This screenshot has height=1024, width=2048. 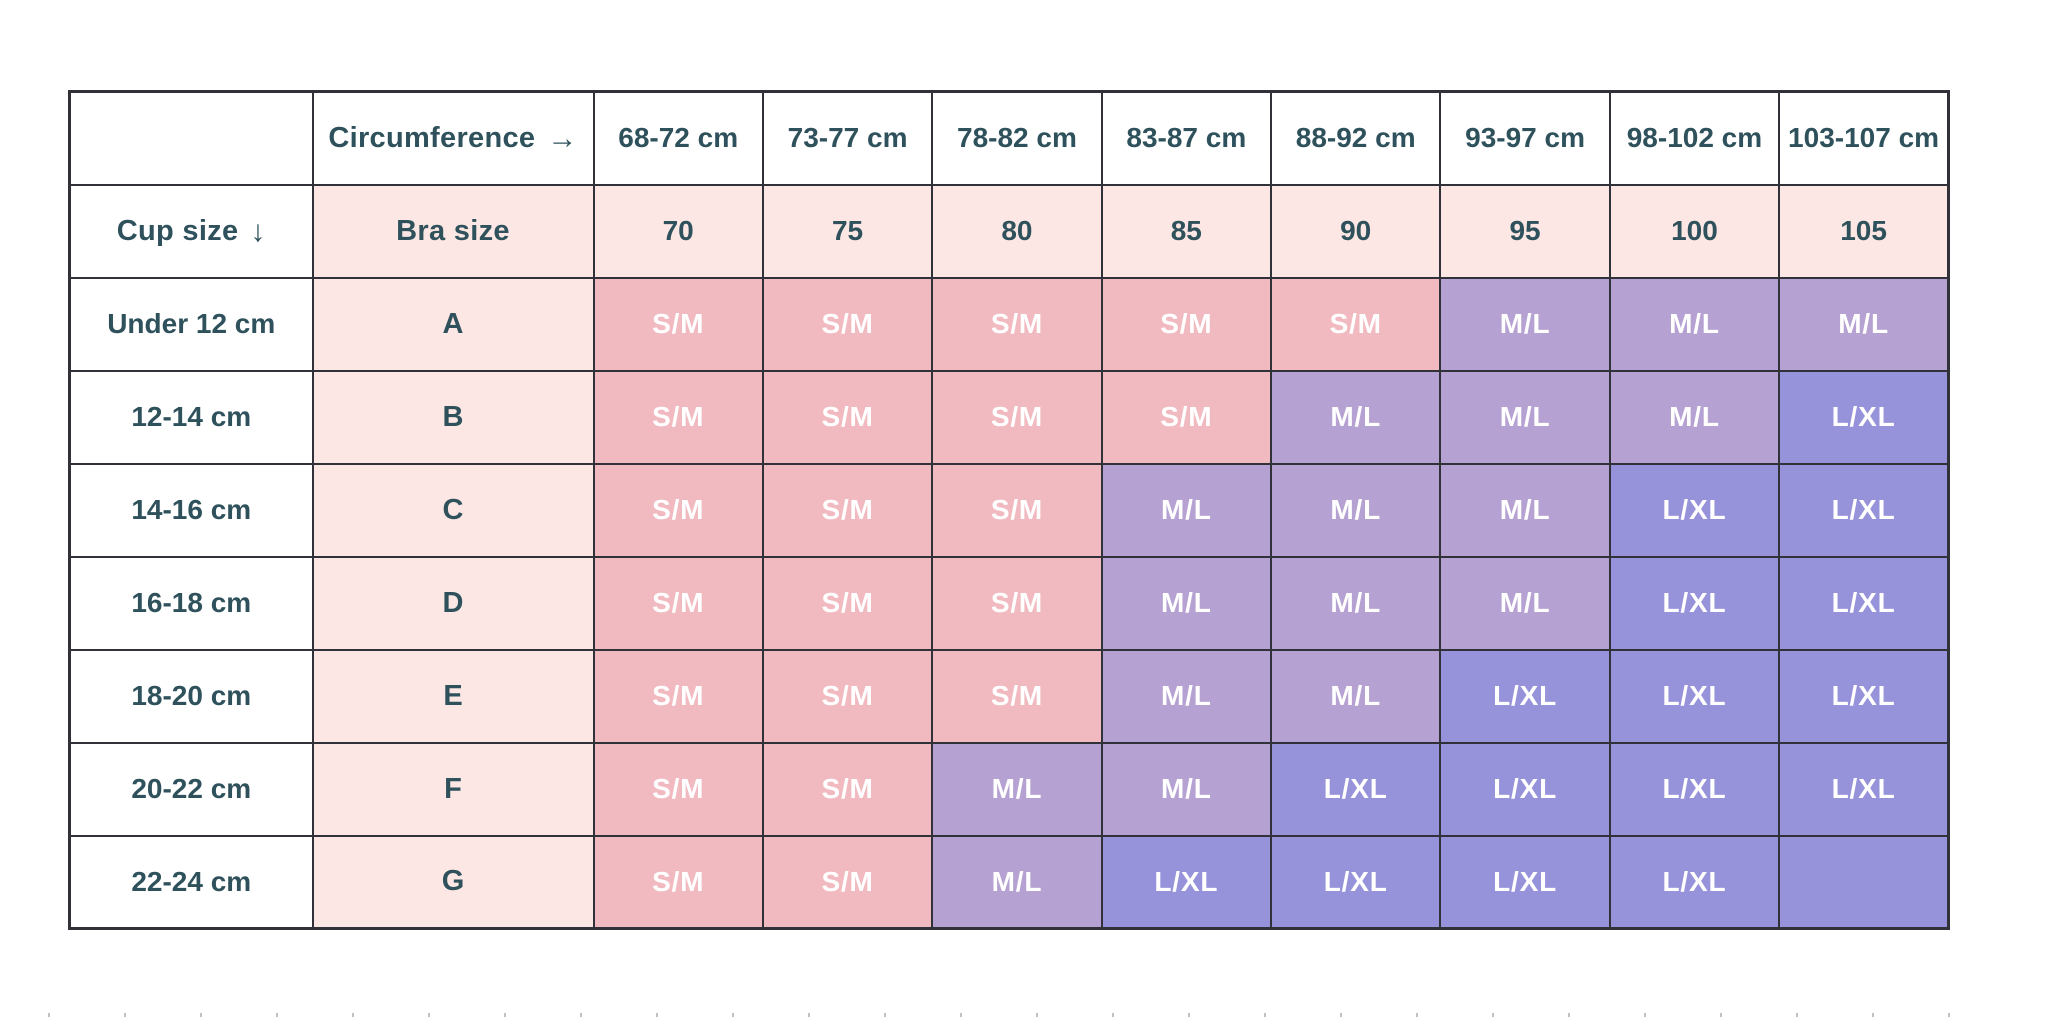 I want to click on circumference-column-header: 88-92 cm, so click(x=1355, y=138).